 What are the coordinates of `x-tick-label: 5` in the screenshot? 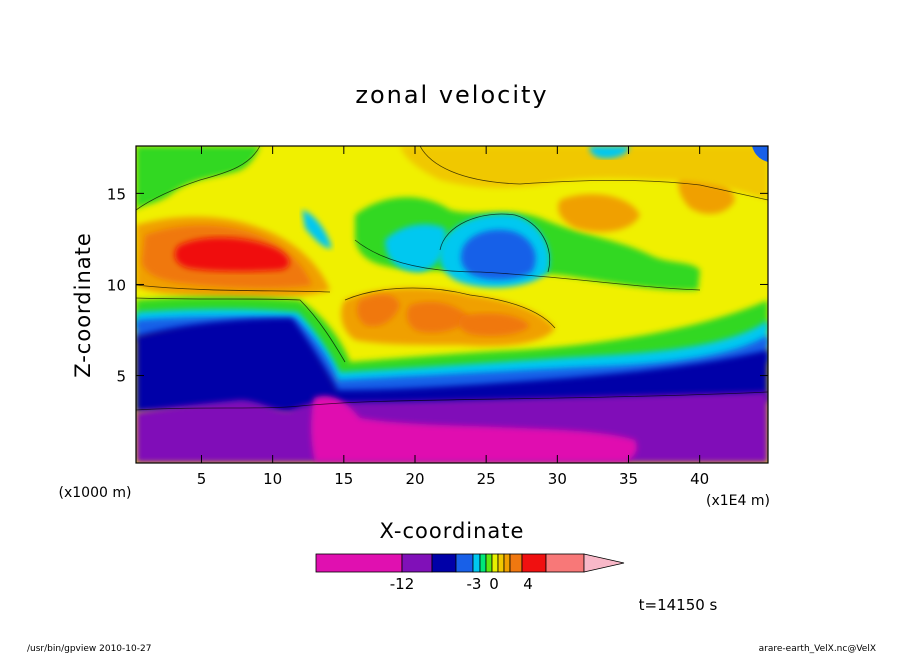 It's located at (202, 479).